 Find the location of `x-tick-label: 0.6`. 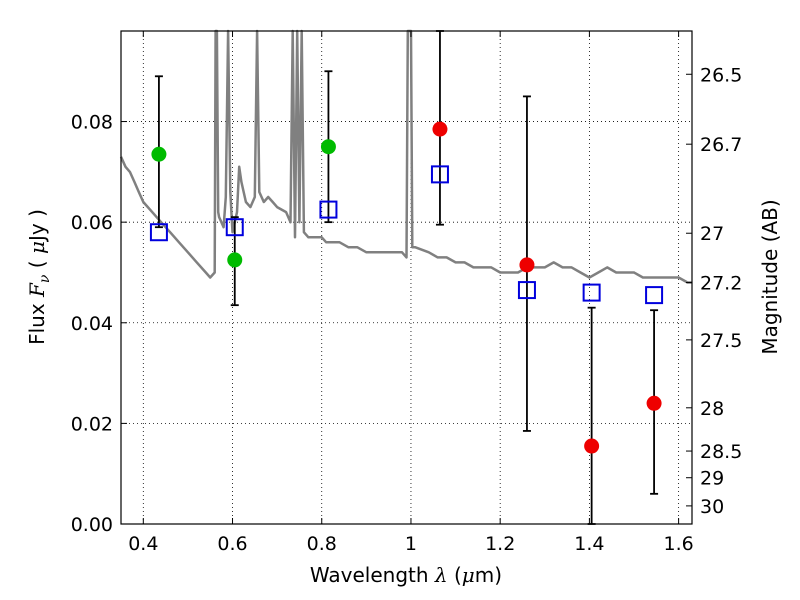

x-tick-label: 0.6 is located at coordinates (232, 544).